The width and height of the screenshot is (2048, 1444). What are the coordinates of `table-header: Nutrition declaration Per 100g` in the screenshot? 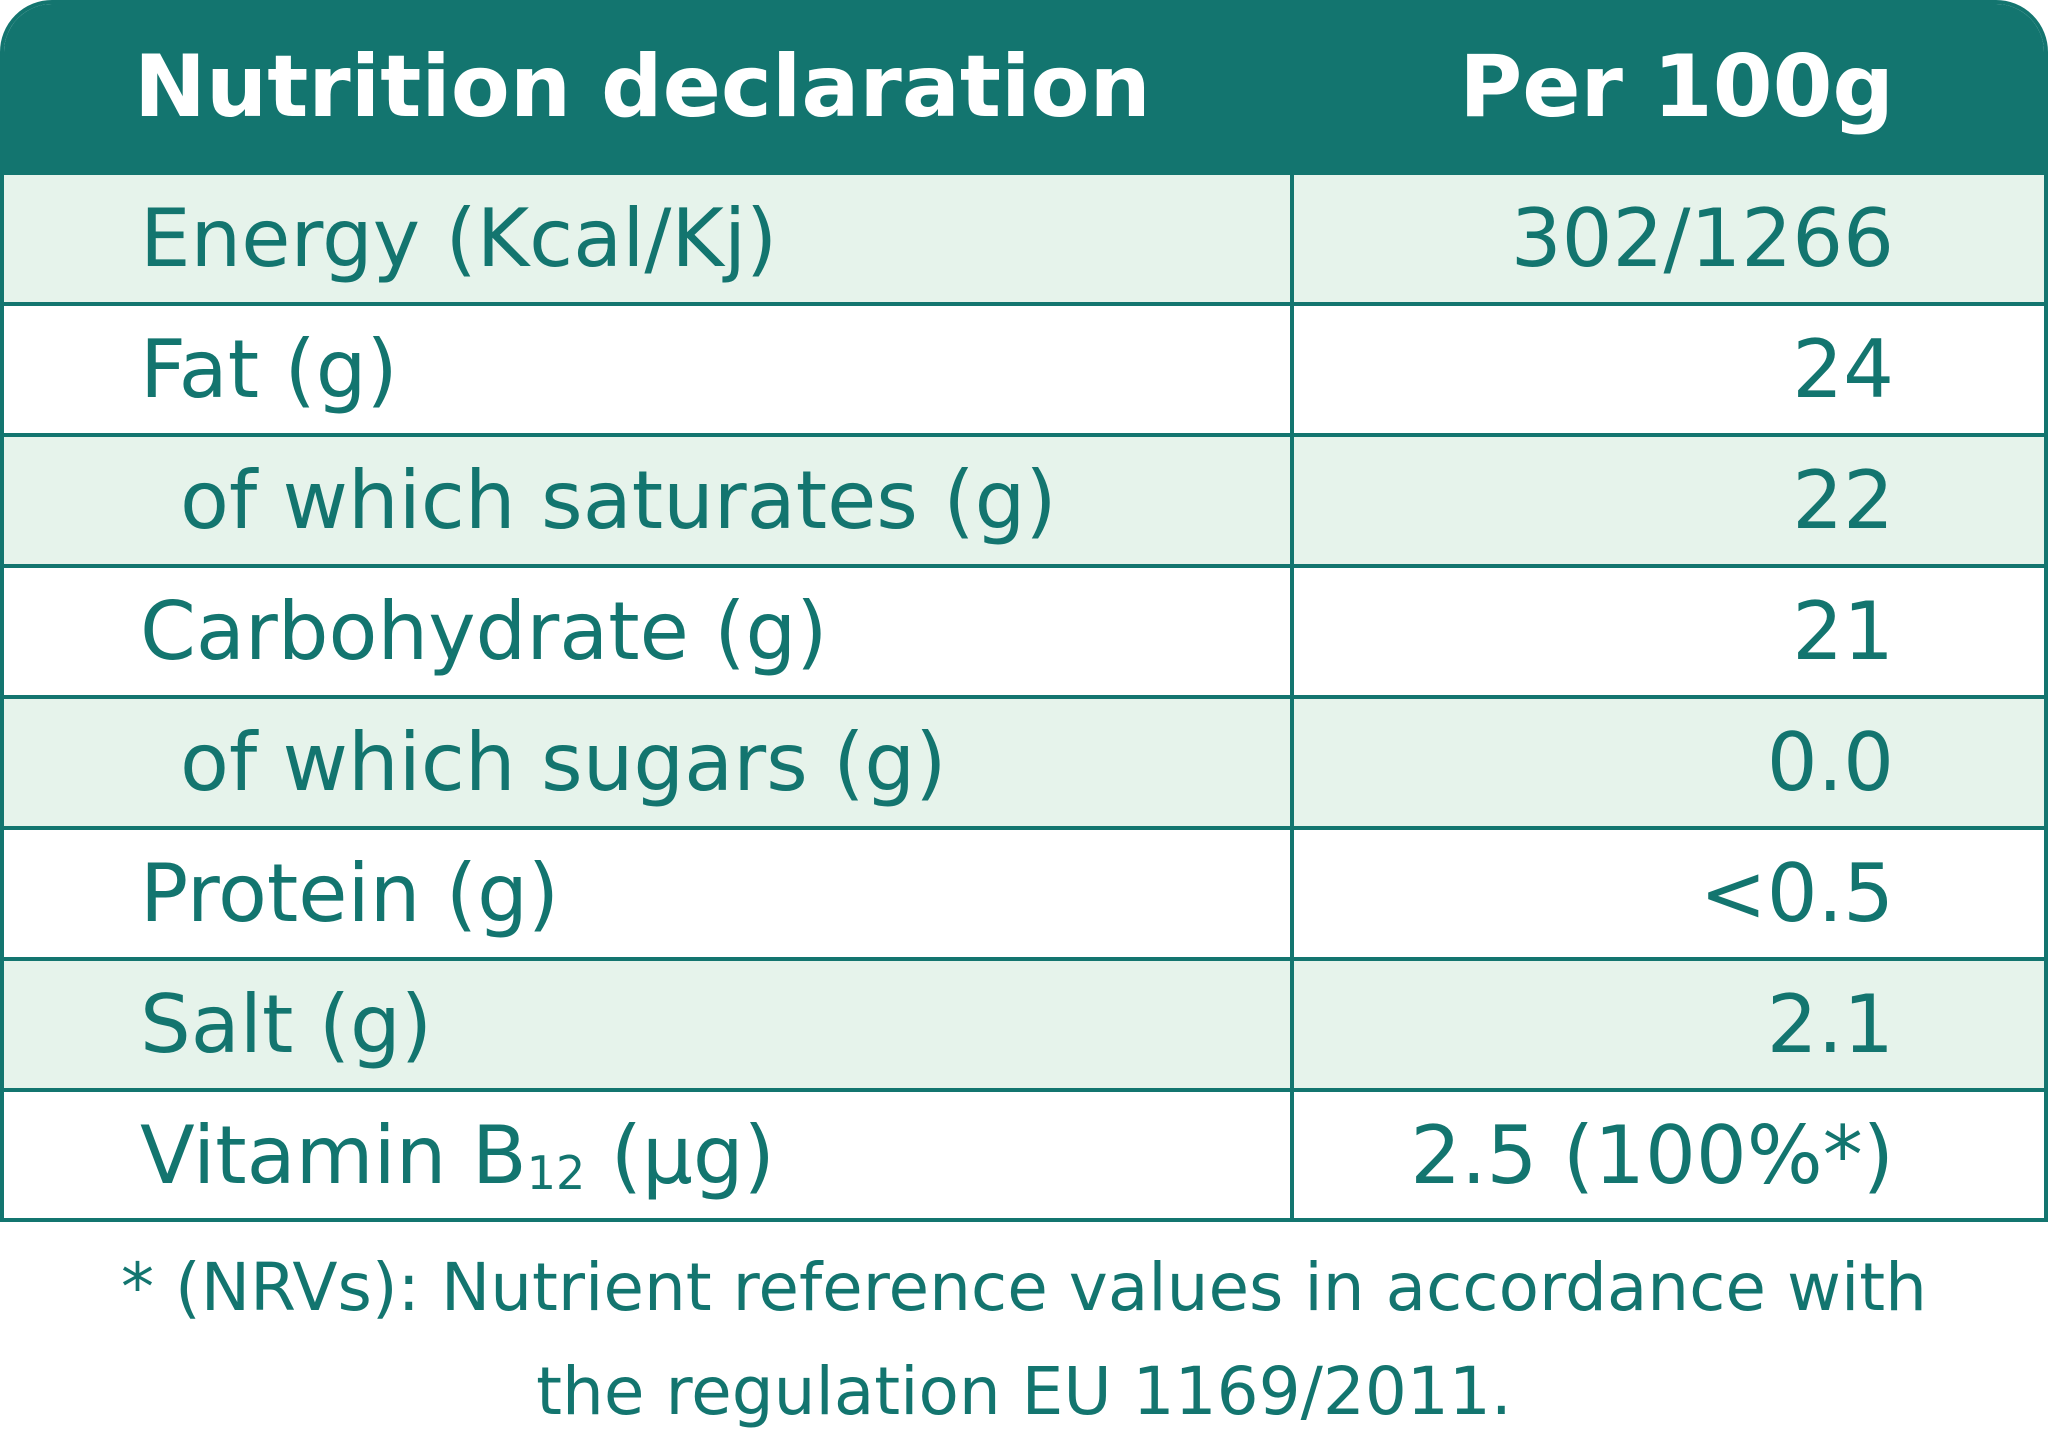 It's located at (1024, 87).